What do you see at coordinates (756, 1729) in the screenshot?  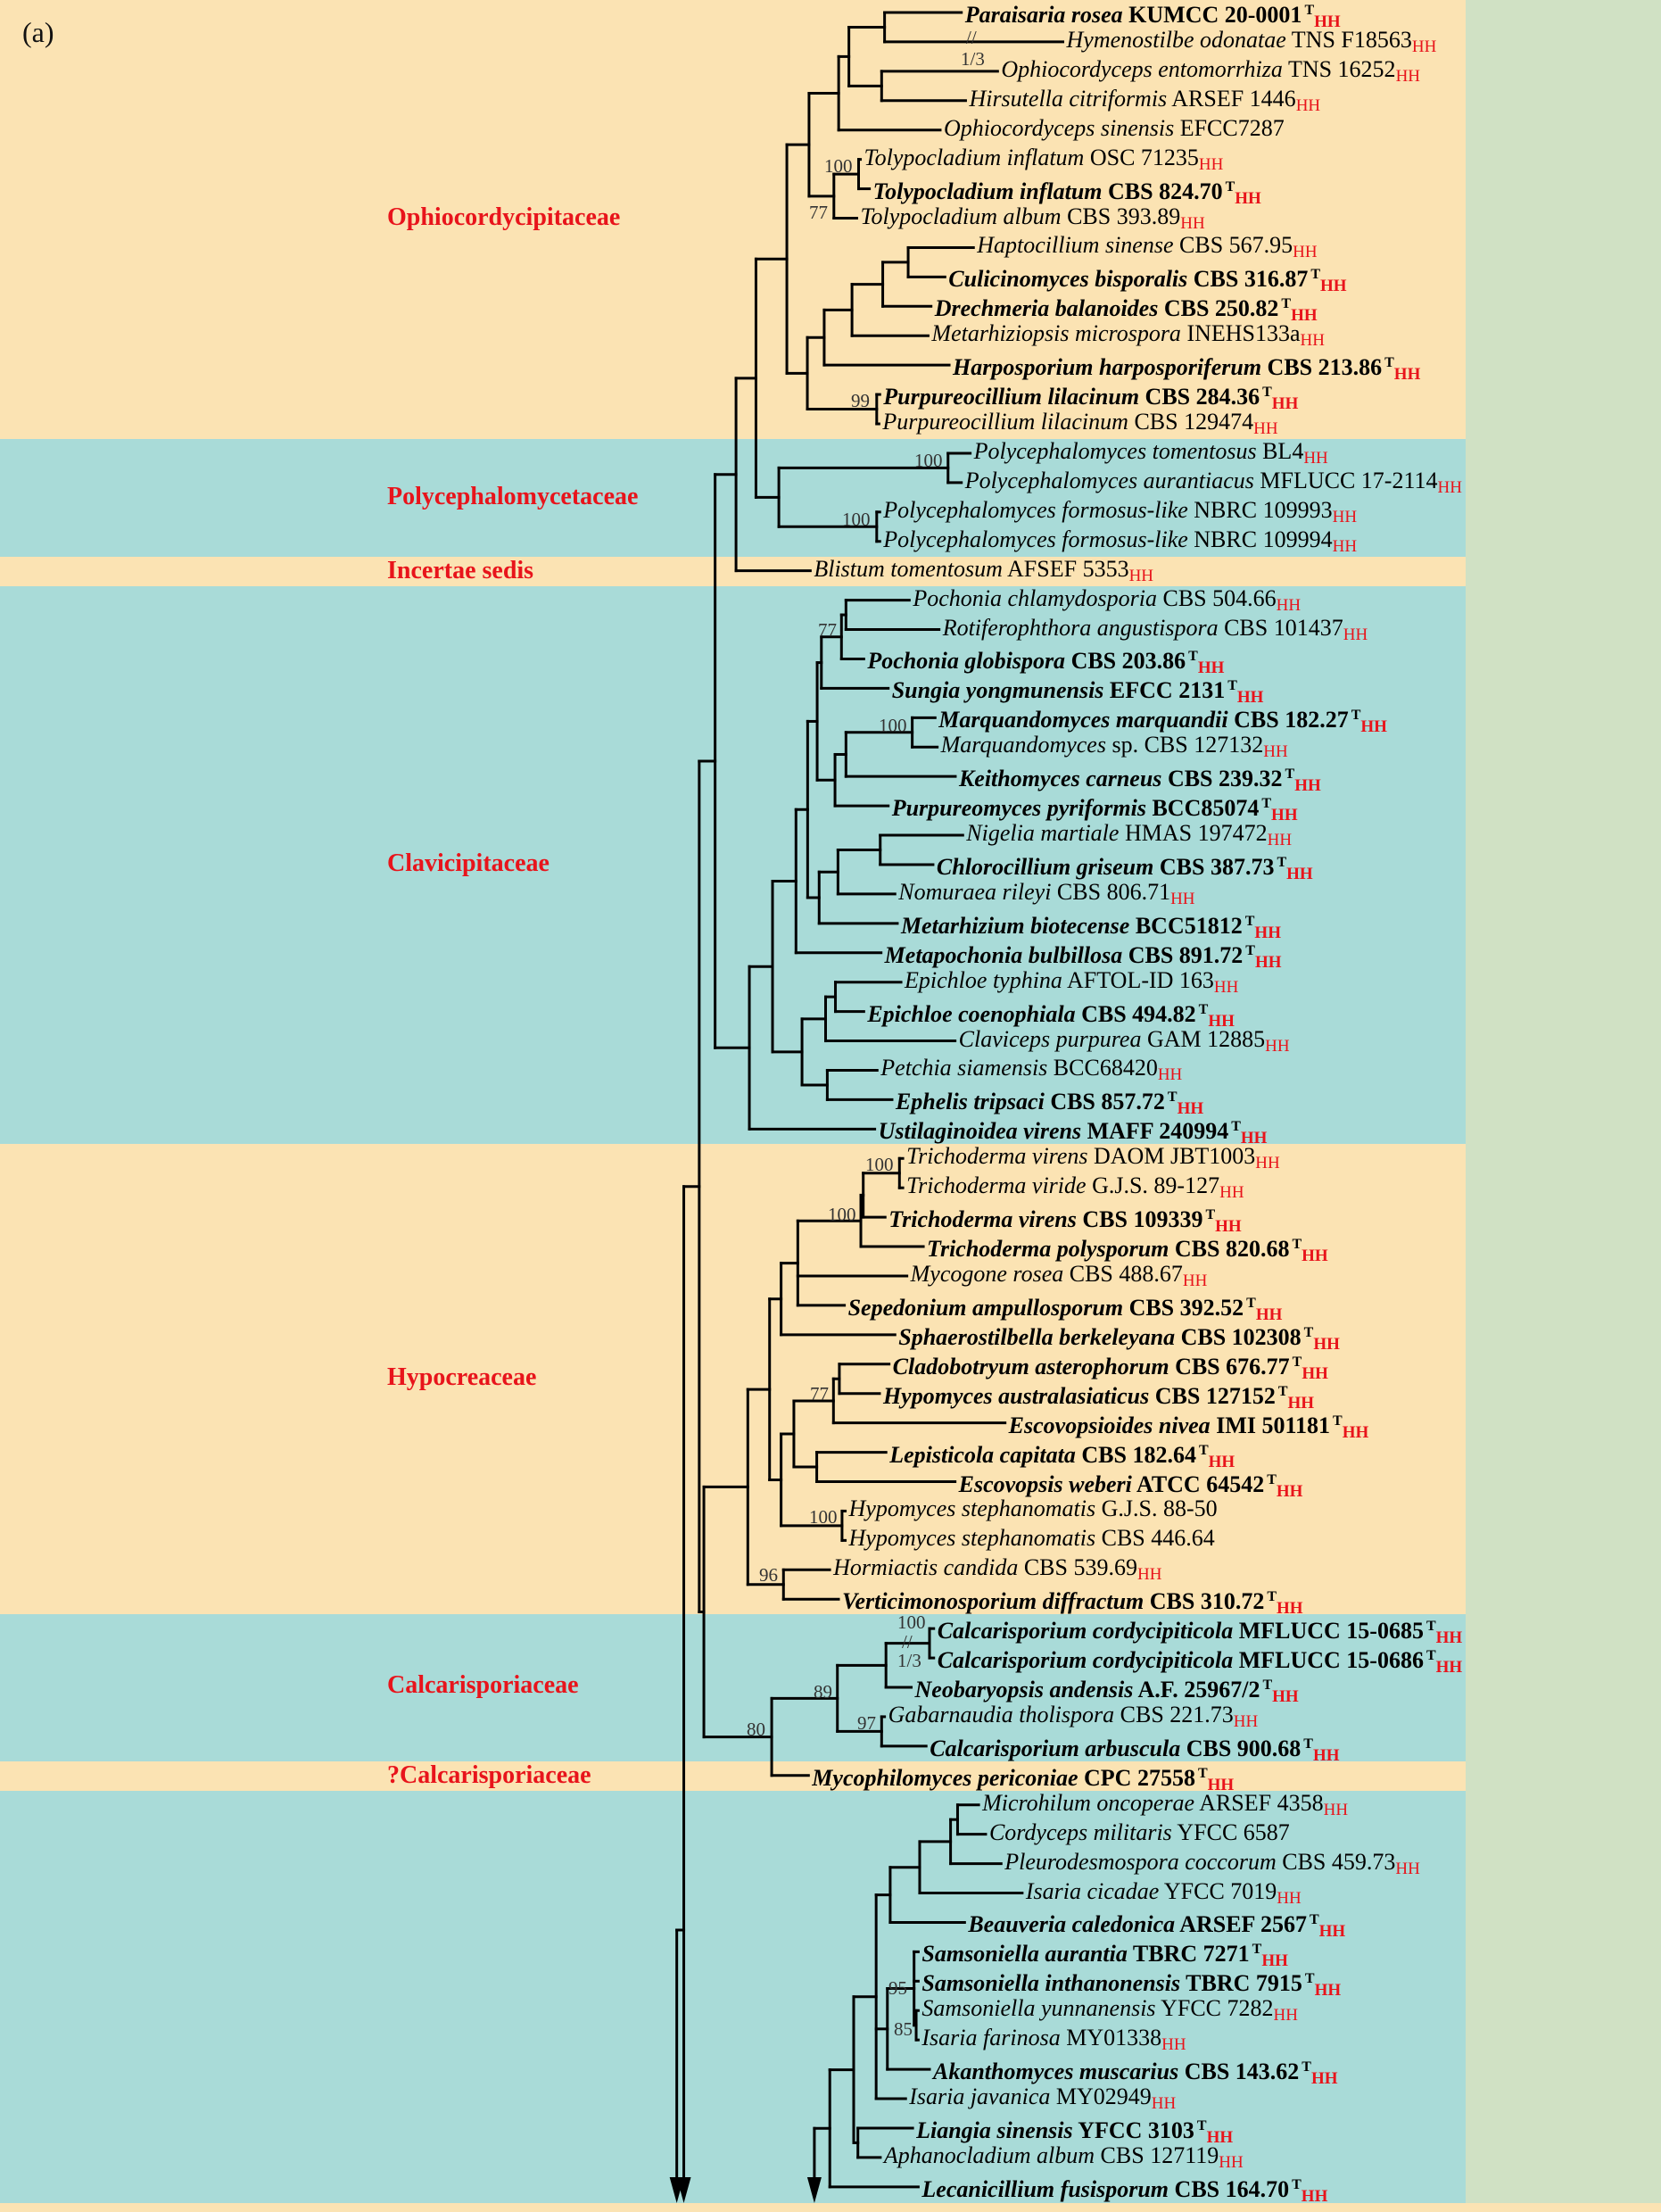 I see `support-value: 80` at bounding box center [756, 1729].